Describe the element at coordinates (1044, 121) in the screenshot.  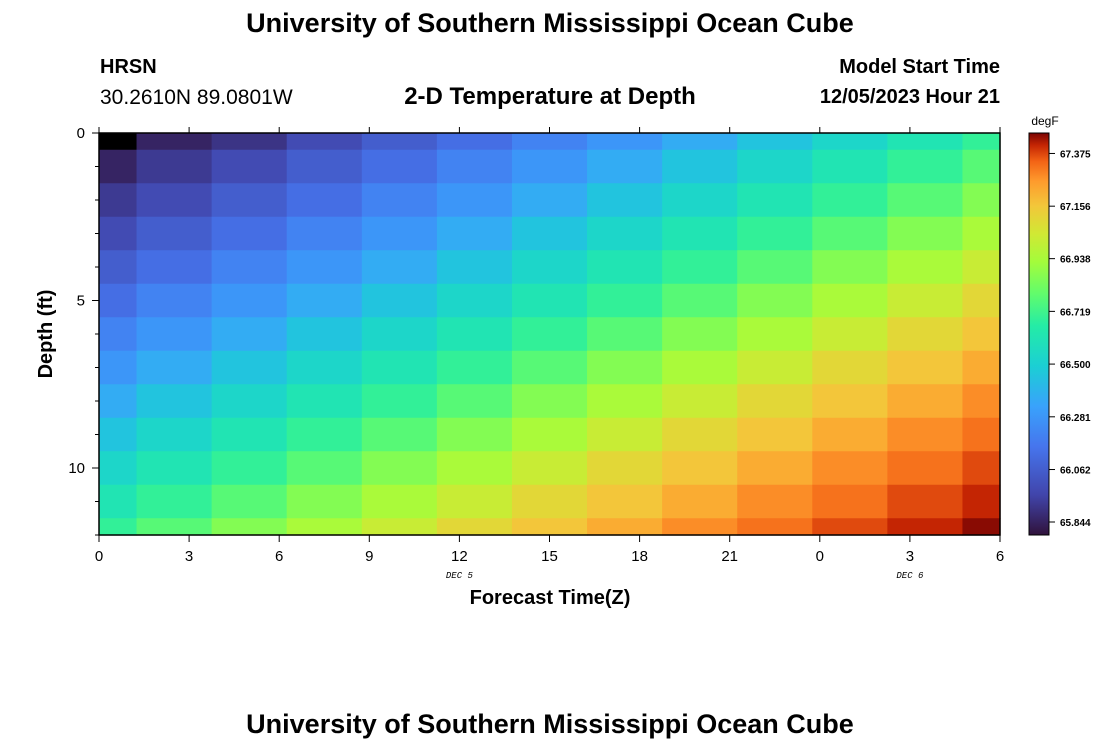
I see `colorbar-unit: degF` at that location.